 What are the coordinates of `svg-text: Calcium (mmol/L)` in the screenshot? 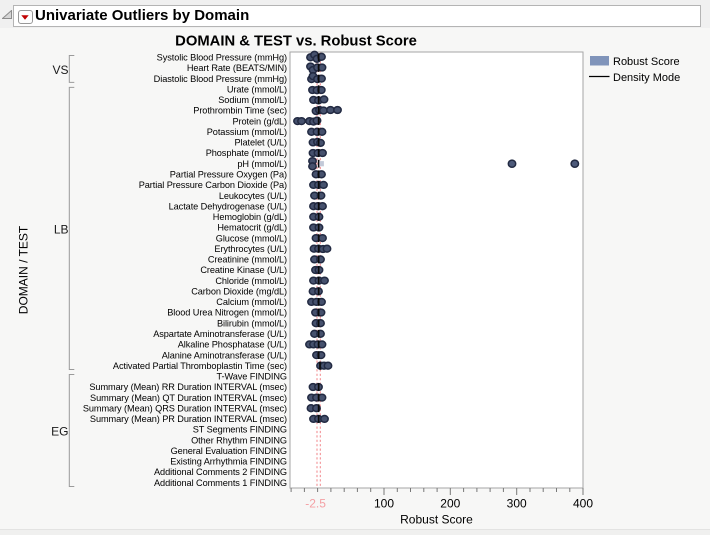 It's located at (251, 302).